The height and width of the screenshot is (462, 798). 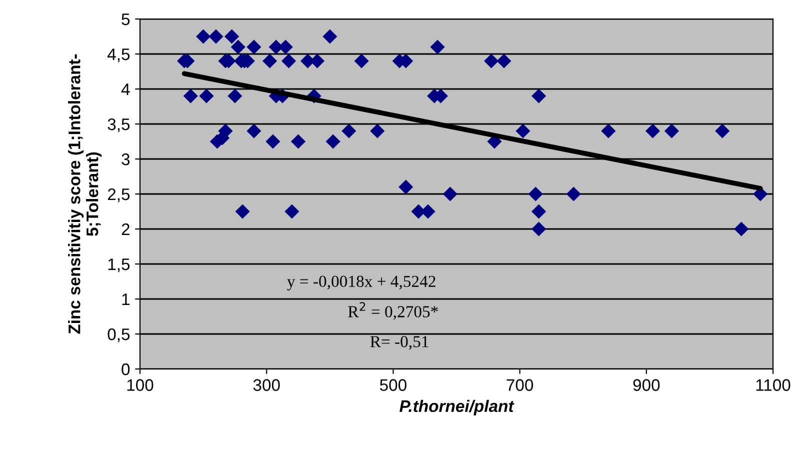 What do you see at coordinates (266, 385) in the screenshot?
I see `x-tick-label: 300` at bounding box center [266, 385].